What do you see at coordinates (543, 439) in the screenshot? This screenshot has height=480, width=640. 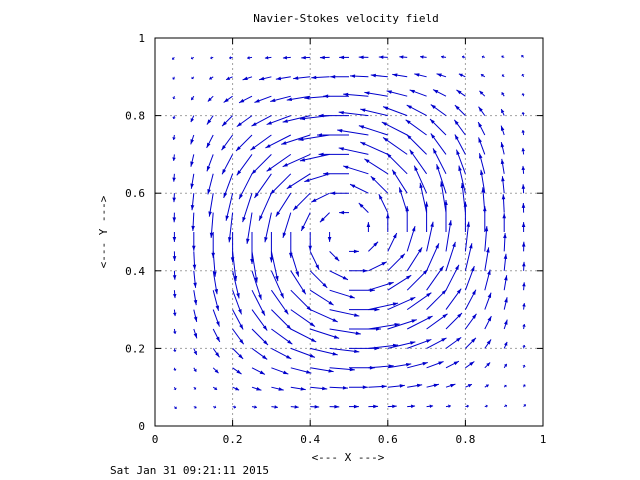 I see `x-tick-label: 1` at bounding box center [543, 439].